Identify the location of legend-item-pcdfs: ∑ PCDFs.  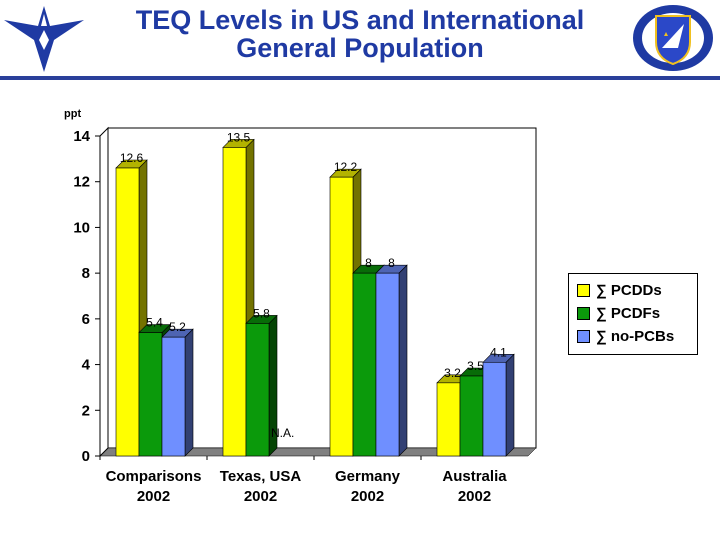
(618, 313).